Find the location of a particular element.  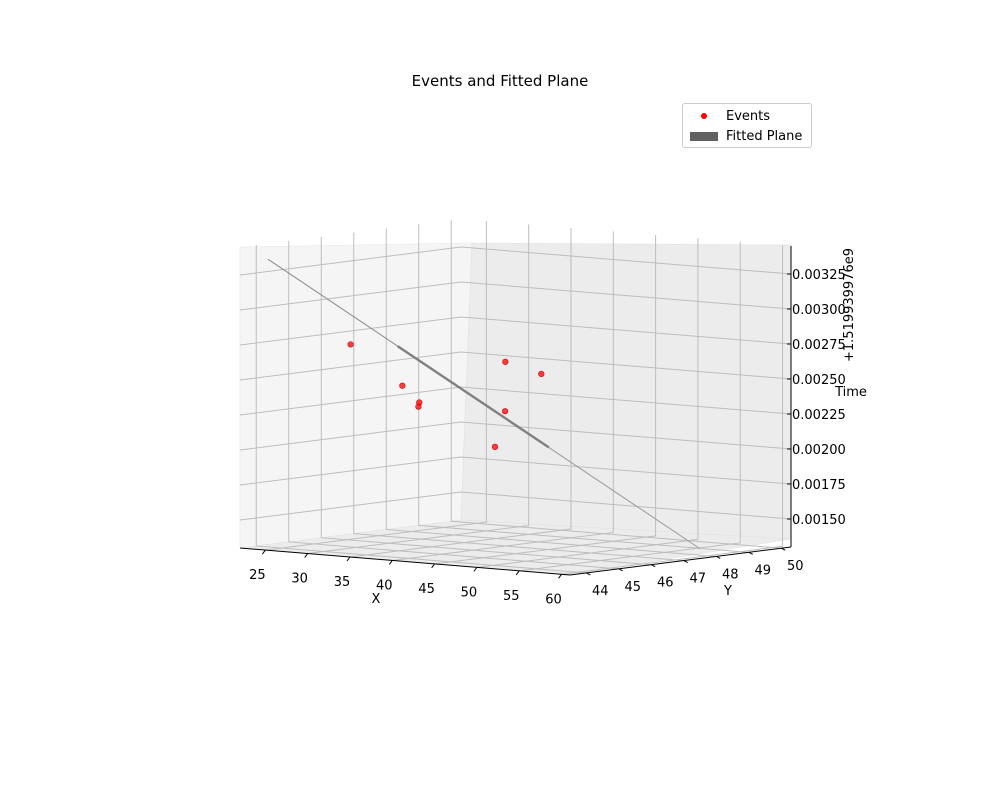

z-offset-label: +1.519939976e9 is located at coordinates (849, 305).